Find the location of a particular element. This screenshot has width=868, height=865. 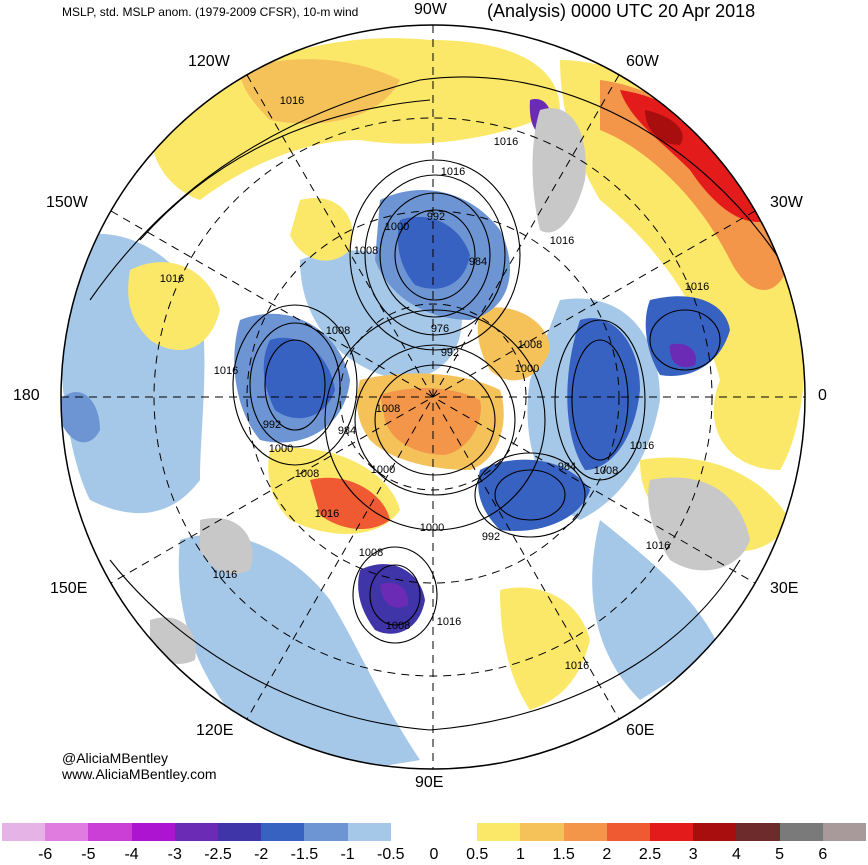

credit-handle: @AliciaMBentley is located at coordinates (115, 758).